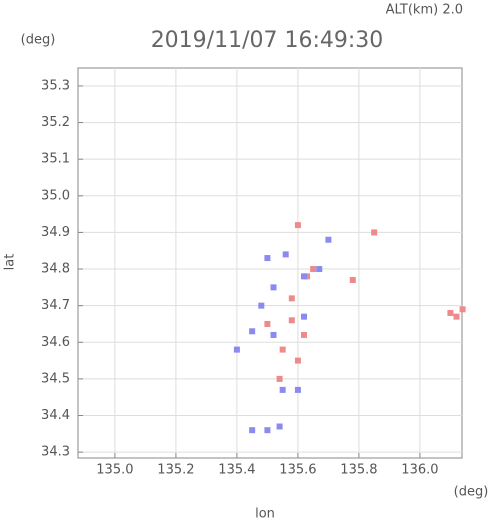 This screenshot has height=521, width=491. I want to click on y-tick-label: 34.7, so click(55, 305).